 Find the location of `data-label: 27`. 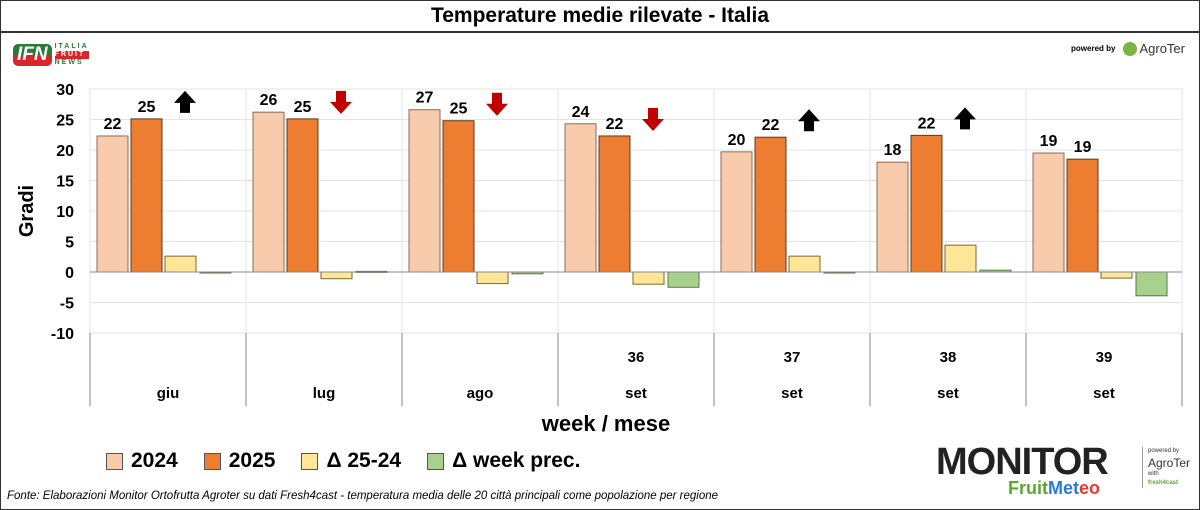

data-label: 27 is located at coordinates (425, 98).